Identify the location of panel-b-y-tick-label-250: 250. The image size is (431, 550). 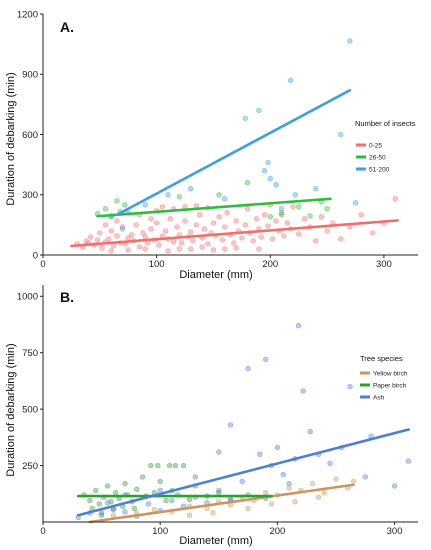
(30, 466).